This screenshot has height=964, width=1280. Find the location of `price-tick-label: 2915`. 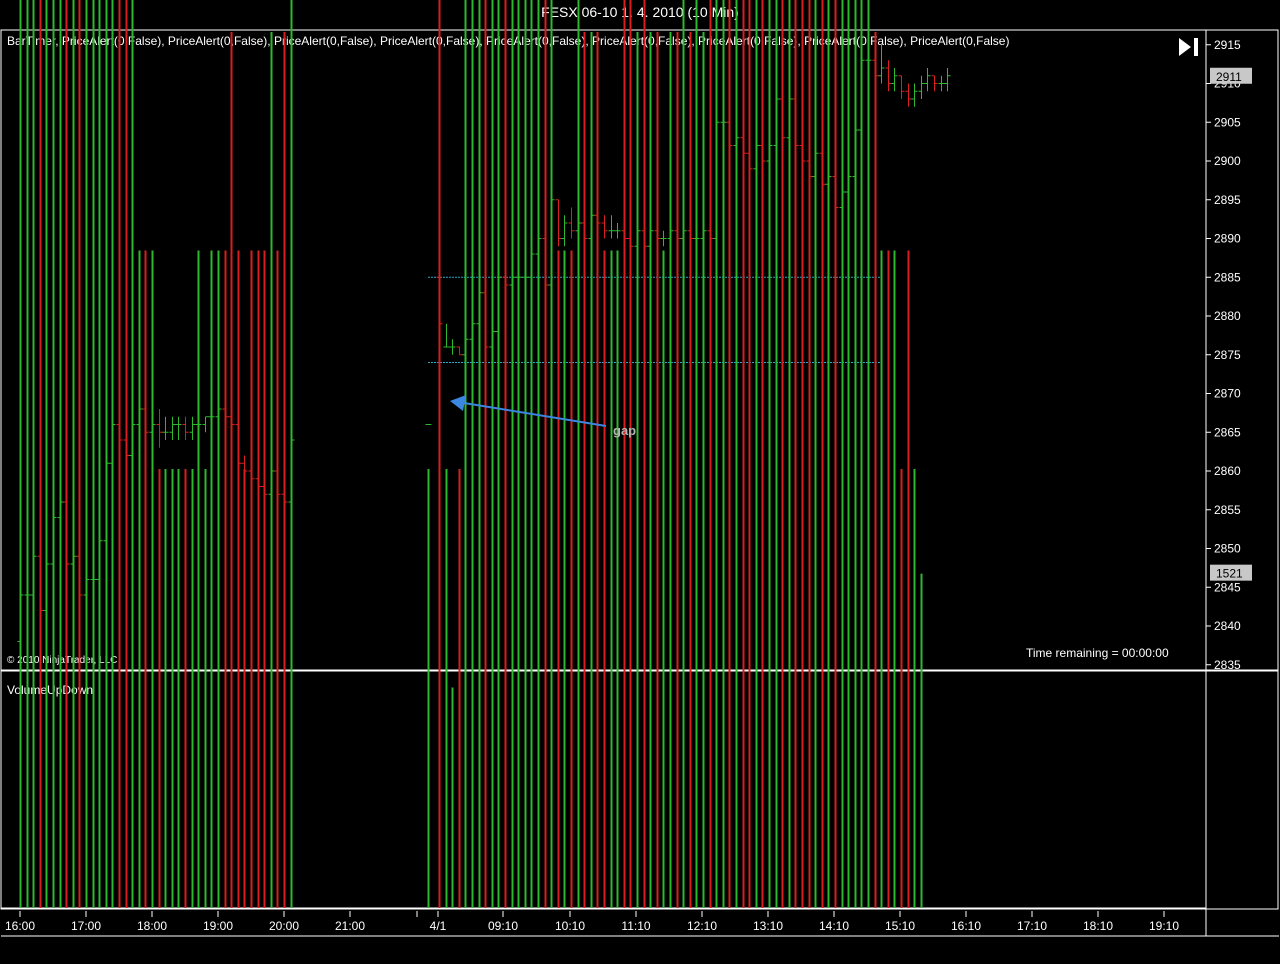

price-tick-label: 2915 is located at coordinates (1227, 45).